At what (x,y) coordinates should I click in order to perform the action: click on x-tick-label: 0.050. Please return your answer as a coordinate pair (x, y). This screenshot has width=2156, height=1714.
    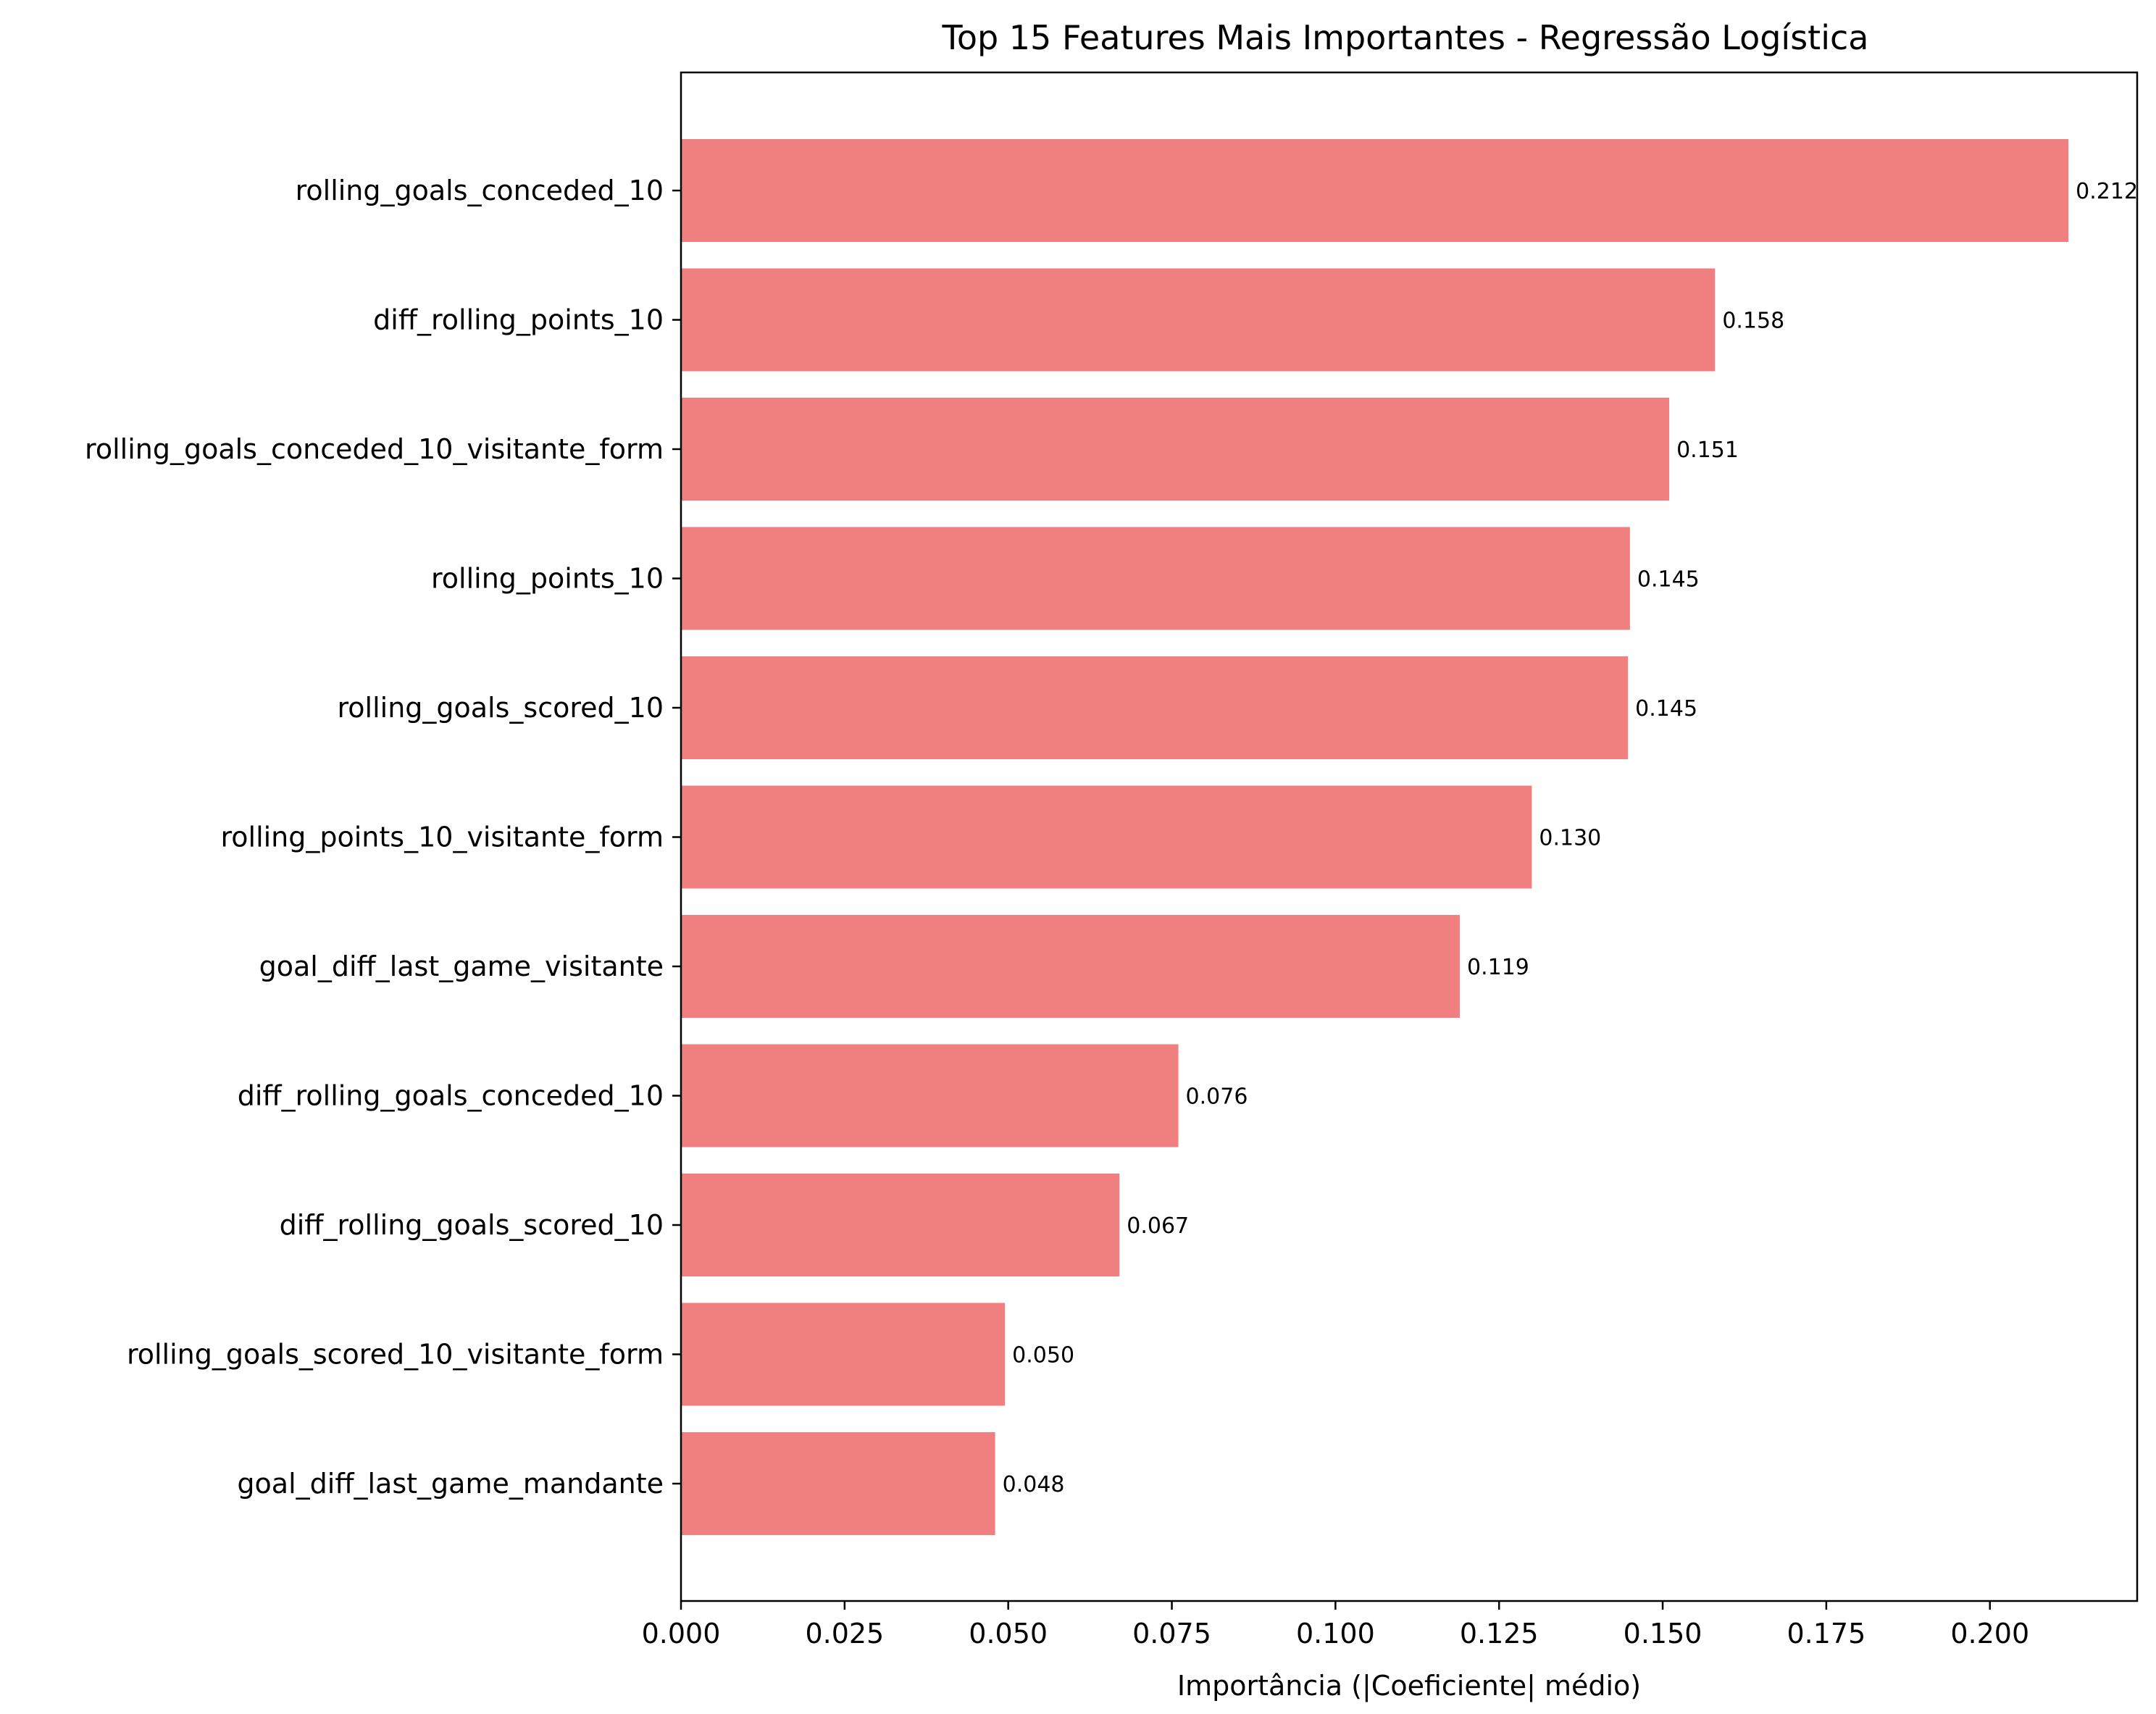
    Looking at the image, I should click on (1009, 1634).